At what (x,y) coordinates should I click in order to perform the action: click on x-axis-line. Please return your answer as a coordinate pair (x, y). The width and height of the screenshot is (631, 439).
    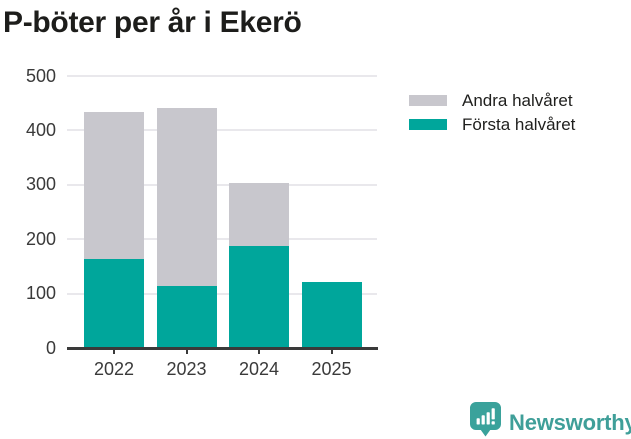
    Looking at the image, I should click on (222, 348).